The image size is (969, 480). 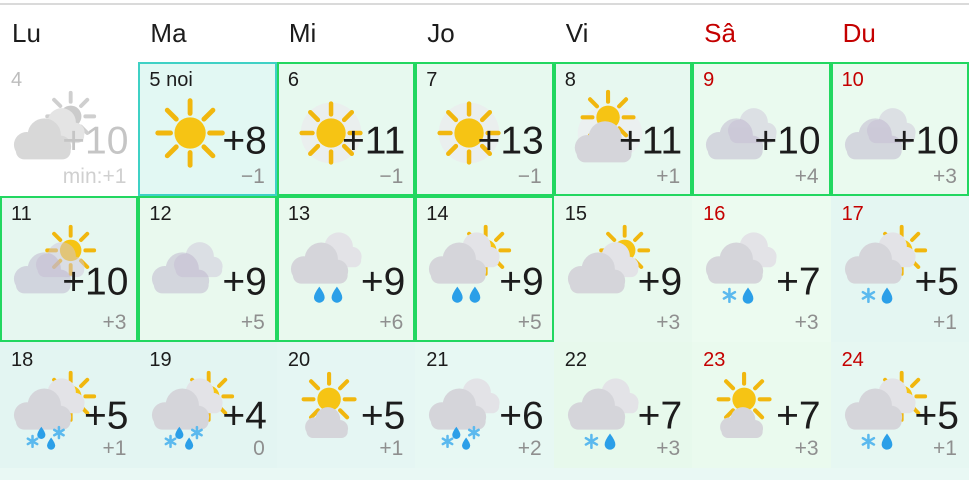 I want to click on day-number: 24, so click(x=852, y=360).